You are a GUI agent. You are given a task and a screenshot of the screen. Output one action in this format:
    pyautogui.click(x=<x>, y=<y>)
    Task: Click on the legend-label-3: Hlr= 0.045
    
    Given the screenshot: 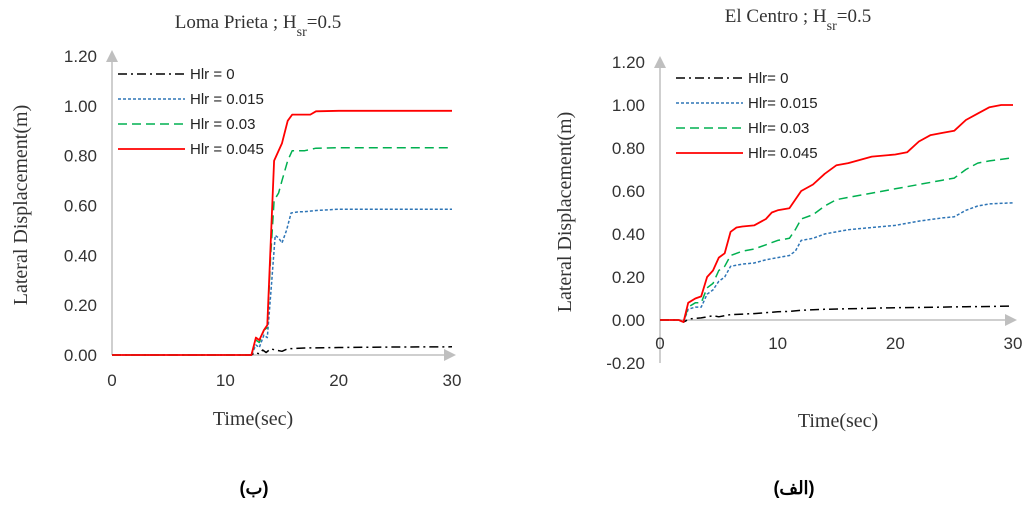 What is the action you would take?
    pyautogui.click(x=783, y=153)
    